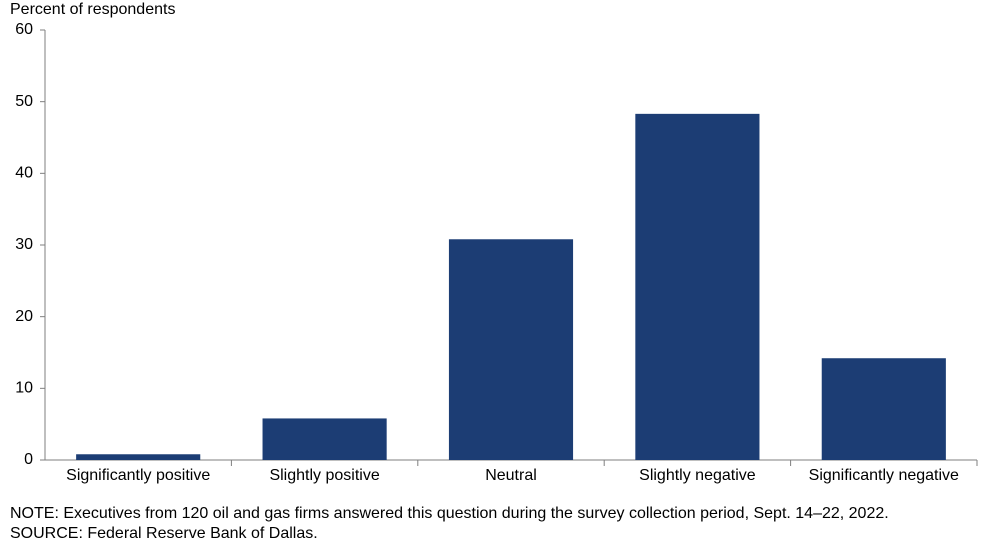 This screenshot has height=553, width=997. Describe the element at coordinates (884, 475) in the screenshot. I see `x-tick-label: Significantly negative` at that location.